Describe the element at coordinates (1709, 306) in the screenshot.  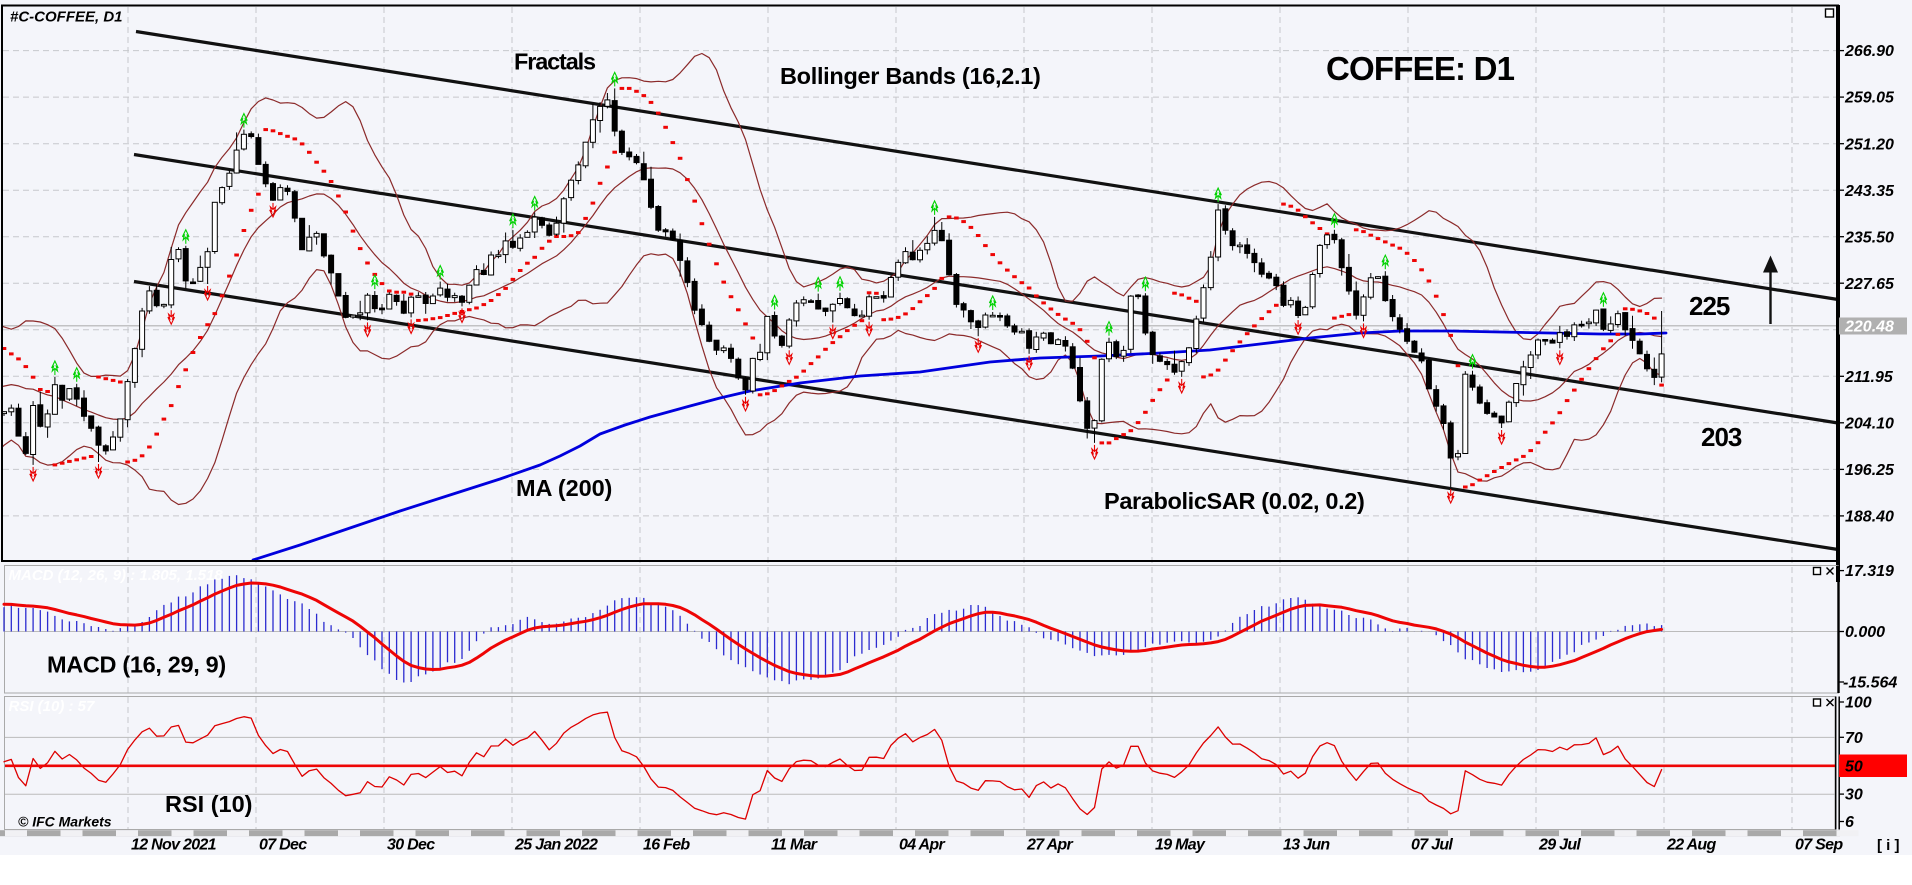
I see `svg-text: 225` at that location.